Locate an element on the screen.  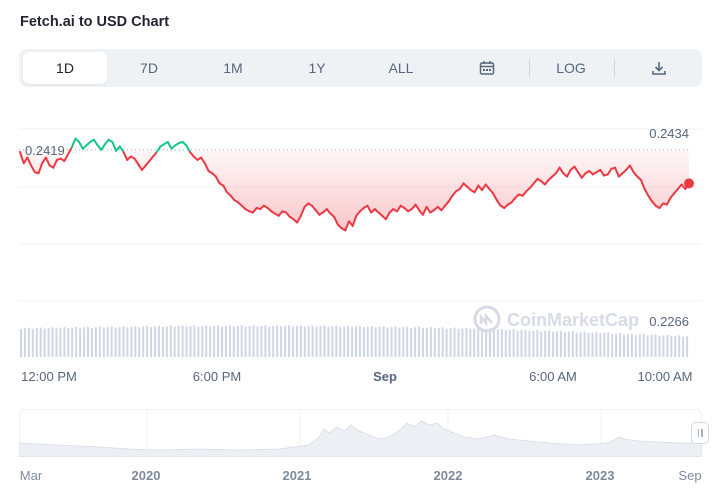
watermark: CoinMarketCap is located at coordinates (556, 319).